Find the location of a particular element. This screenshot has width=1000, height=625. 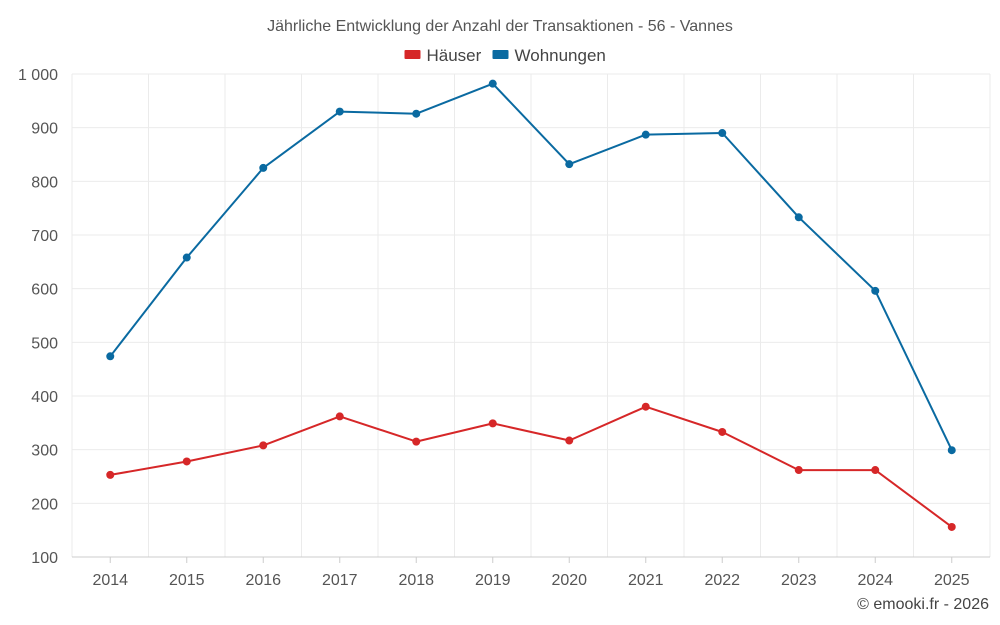

x-tick-label: 2016 is located at coordinates (263, 580).